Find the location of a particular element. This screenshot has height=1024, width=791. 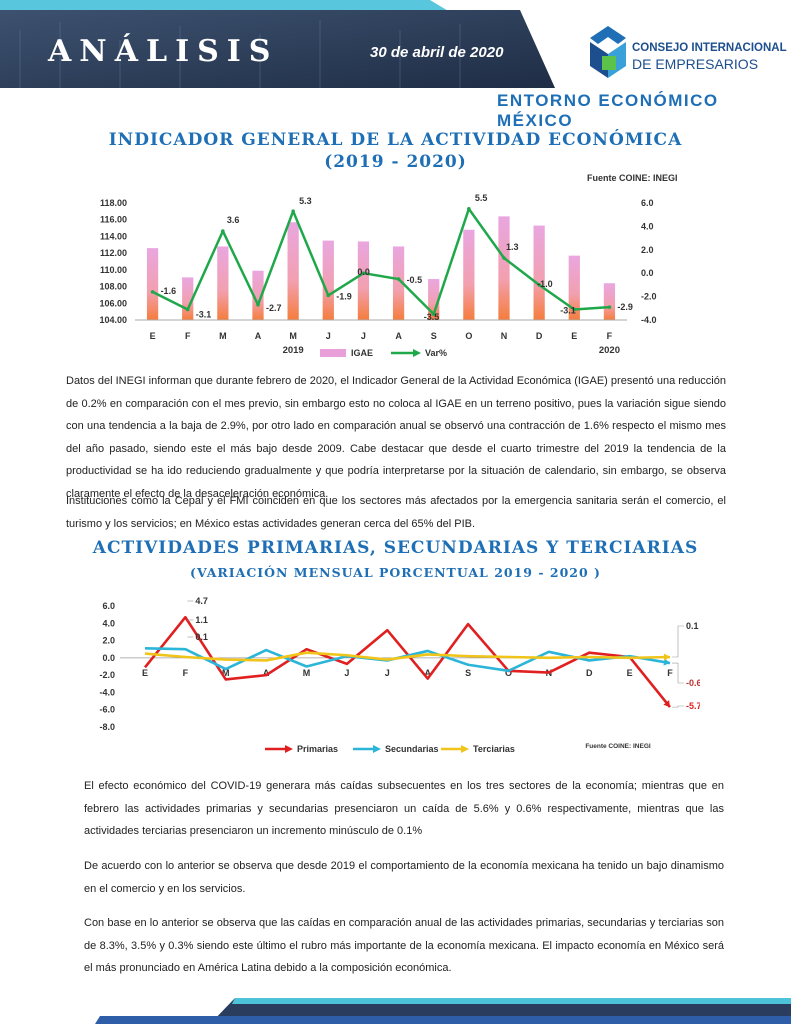

sectors-y-tick-label: -4.0 is located at coordinates (107, 692).